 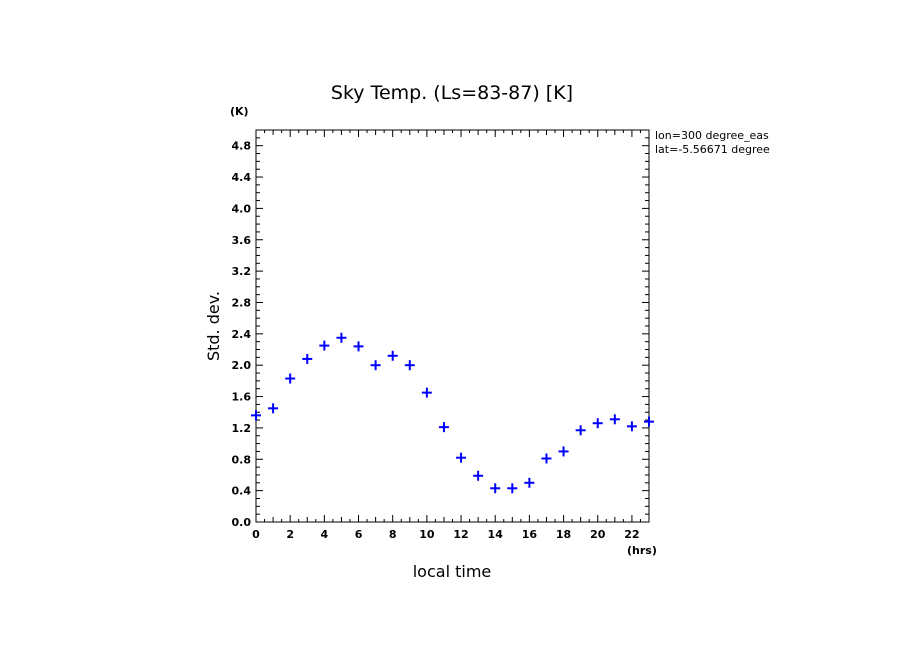 I want to click on y-tick-label: 3.6, so click(x=242, y=240).